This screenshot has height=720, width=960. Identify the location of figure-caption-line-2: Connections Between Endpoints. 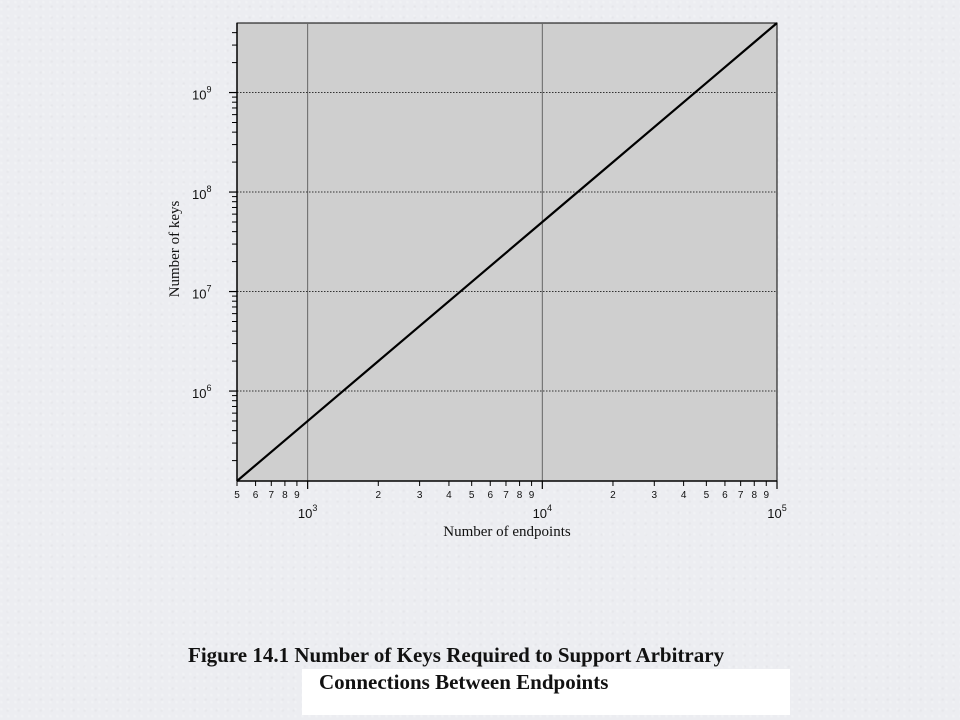
(464, 682).